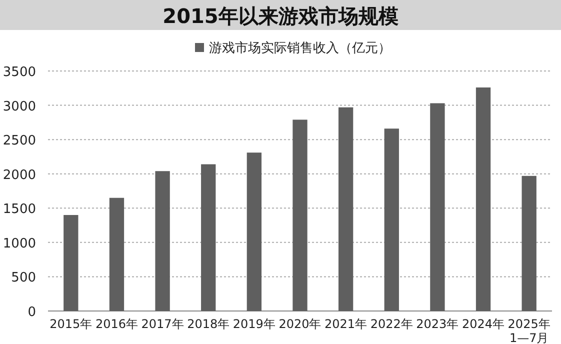 This screenshot has width=561, height=344. What do you see at coordinates (19, 72) in the screenshot?
I see `y-tick-label: 3500` at bounding box center [19, 72].